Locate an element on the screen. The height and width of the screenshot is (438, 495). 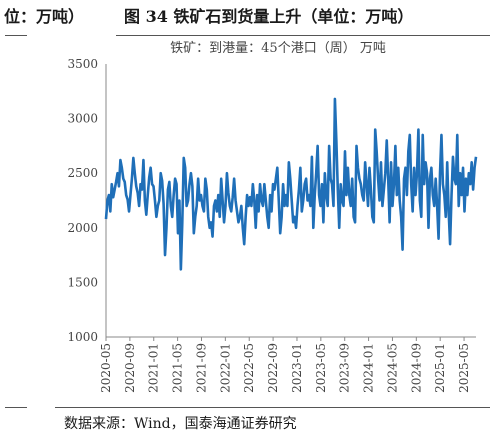
y-tick-label: 2500 is located at coordinates (82, 173).